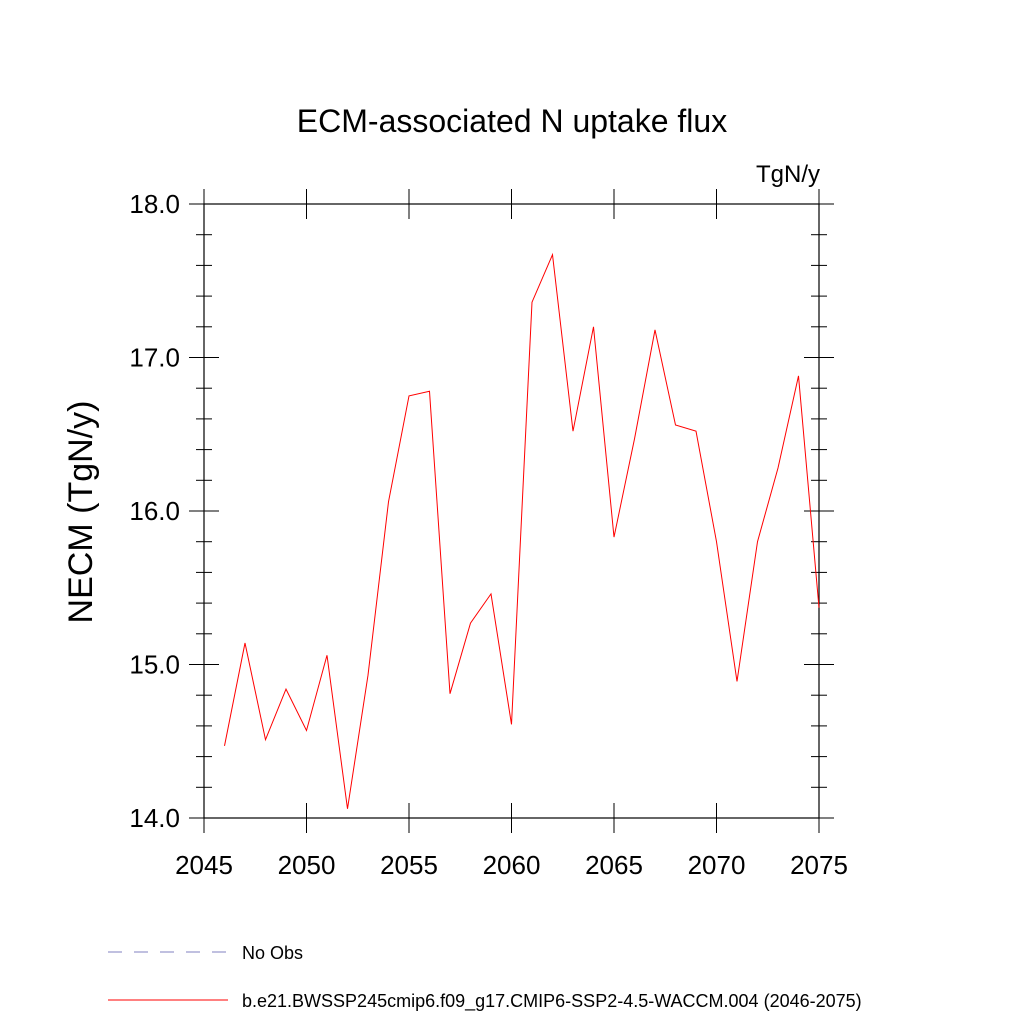  Describe the element at coordinates (512, 121) in the screenshot. I see `chart-title: ECM-associated N uptake flux` at that location.